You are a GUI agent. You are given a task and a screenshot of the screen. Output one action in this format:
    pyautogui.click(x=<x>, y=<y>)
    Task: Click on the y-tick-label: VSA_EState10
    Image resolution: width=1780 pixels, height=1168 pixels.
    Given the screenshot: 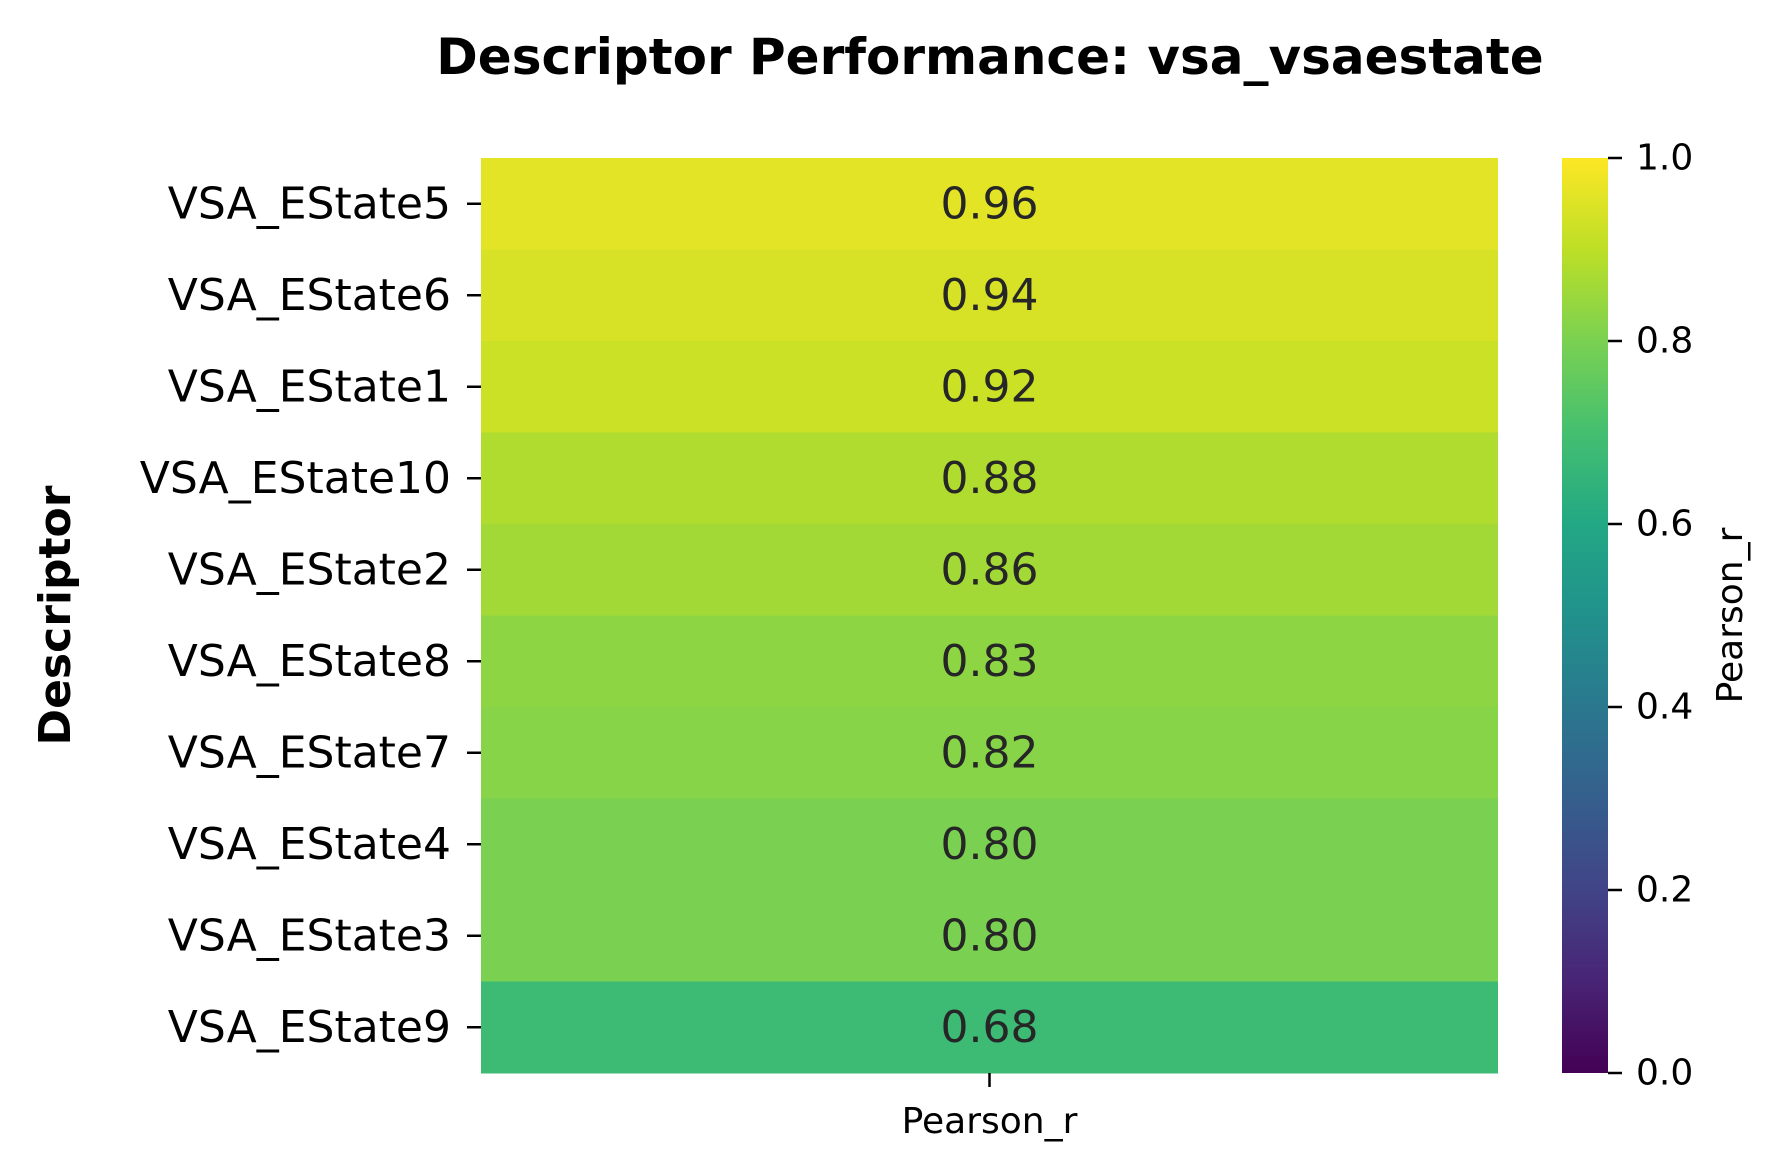 What is the action you would take?
    pyautogui.click(x=295, y=478)
    